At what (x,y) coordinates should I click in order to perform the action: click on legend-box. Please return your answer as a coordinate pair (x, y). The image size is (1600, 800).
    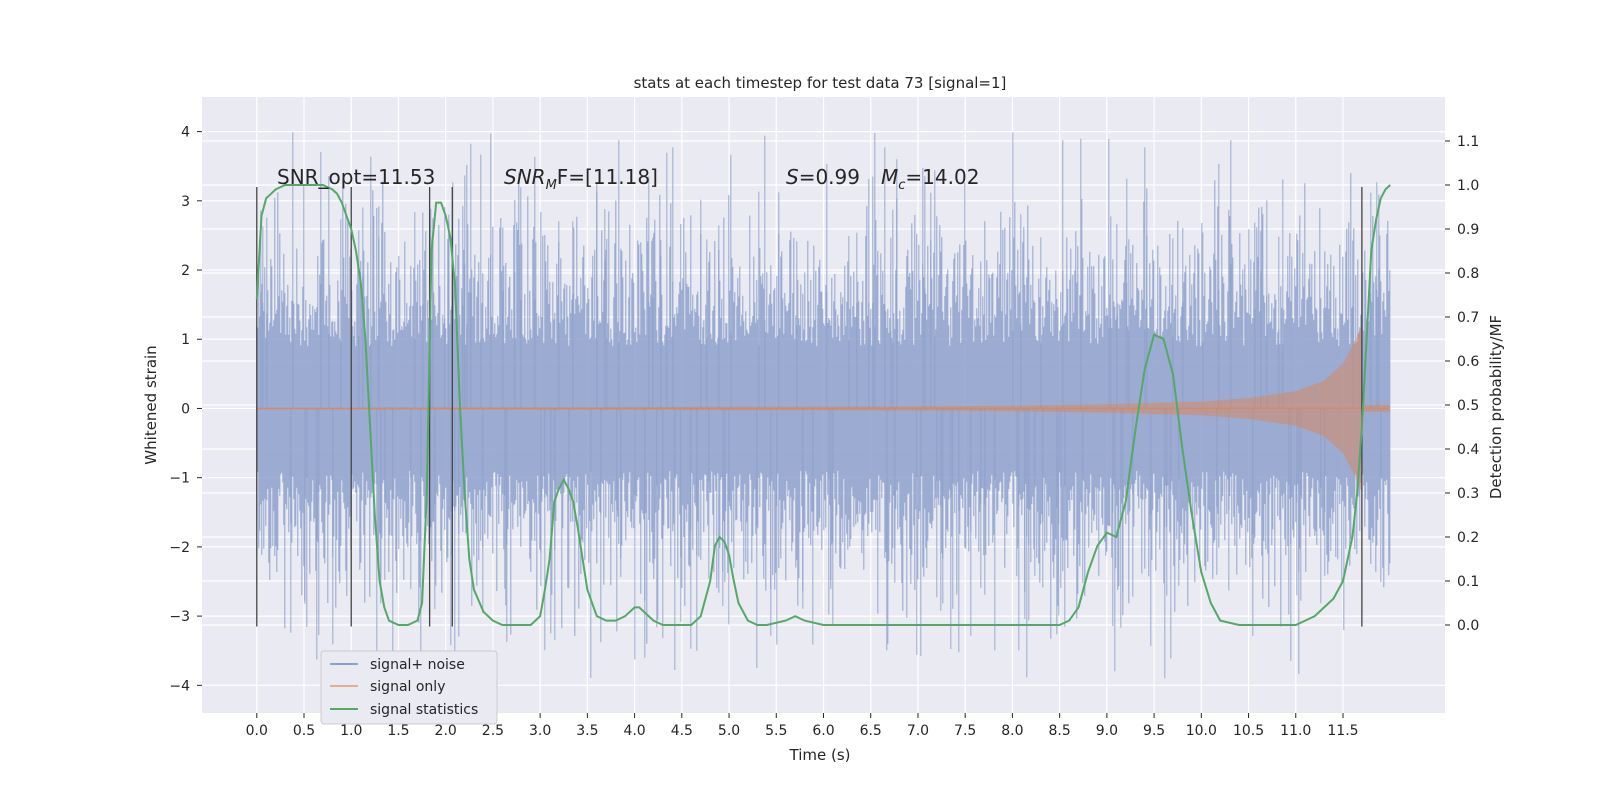
    Looking at the image, I should click on (409, 687).